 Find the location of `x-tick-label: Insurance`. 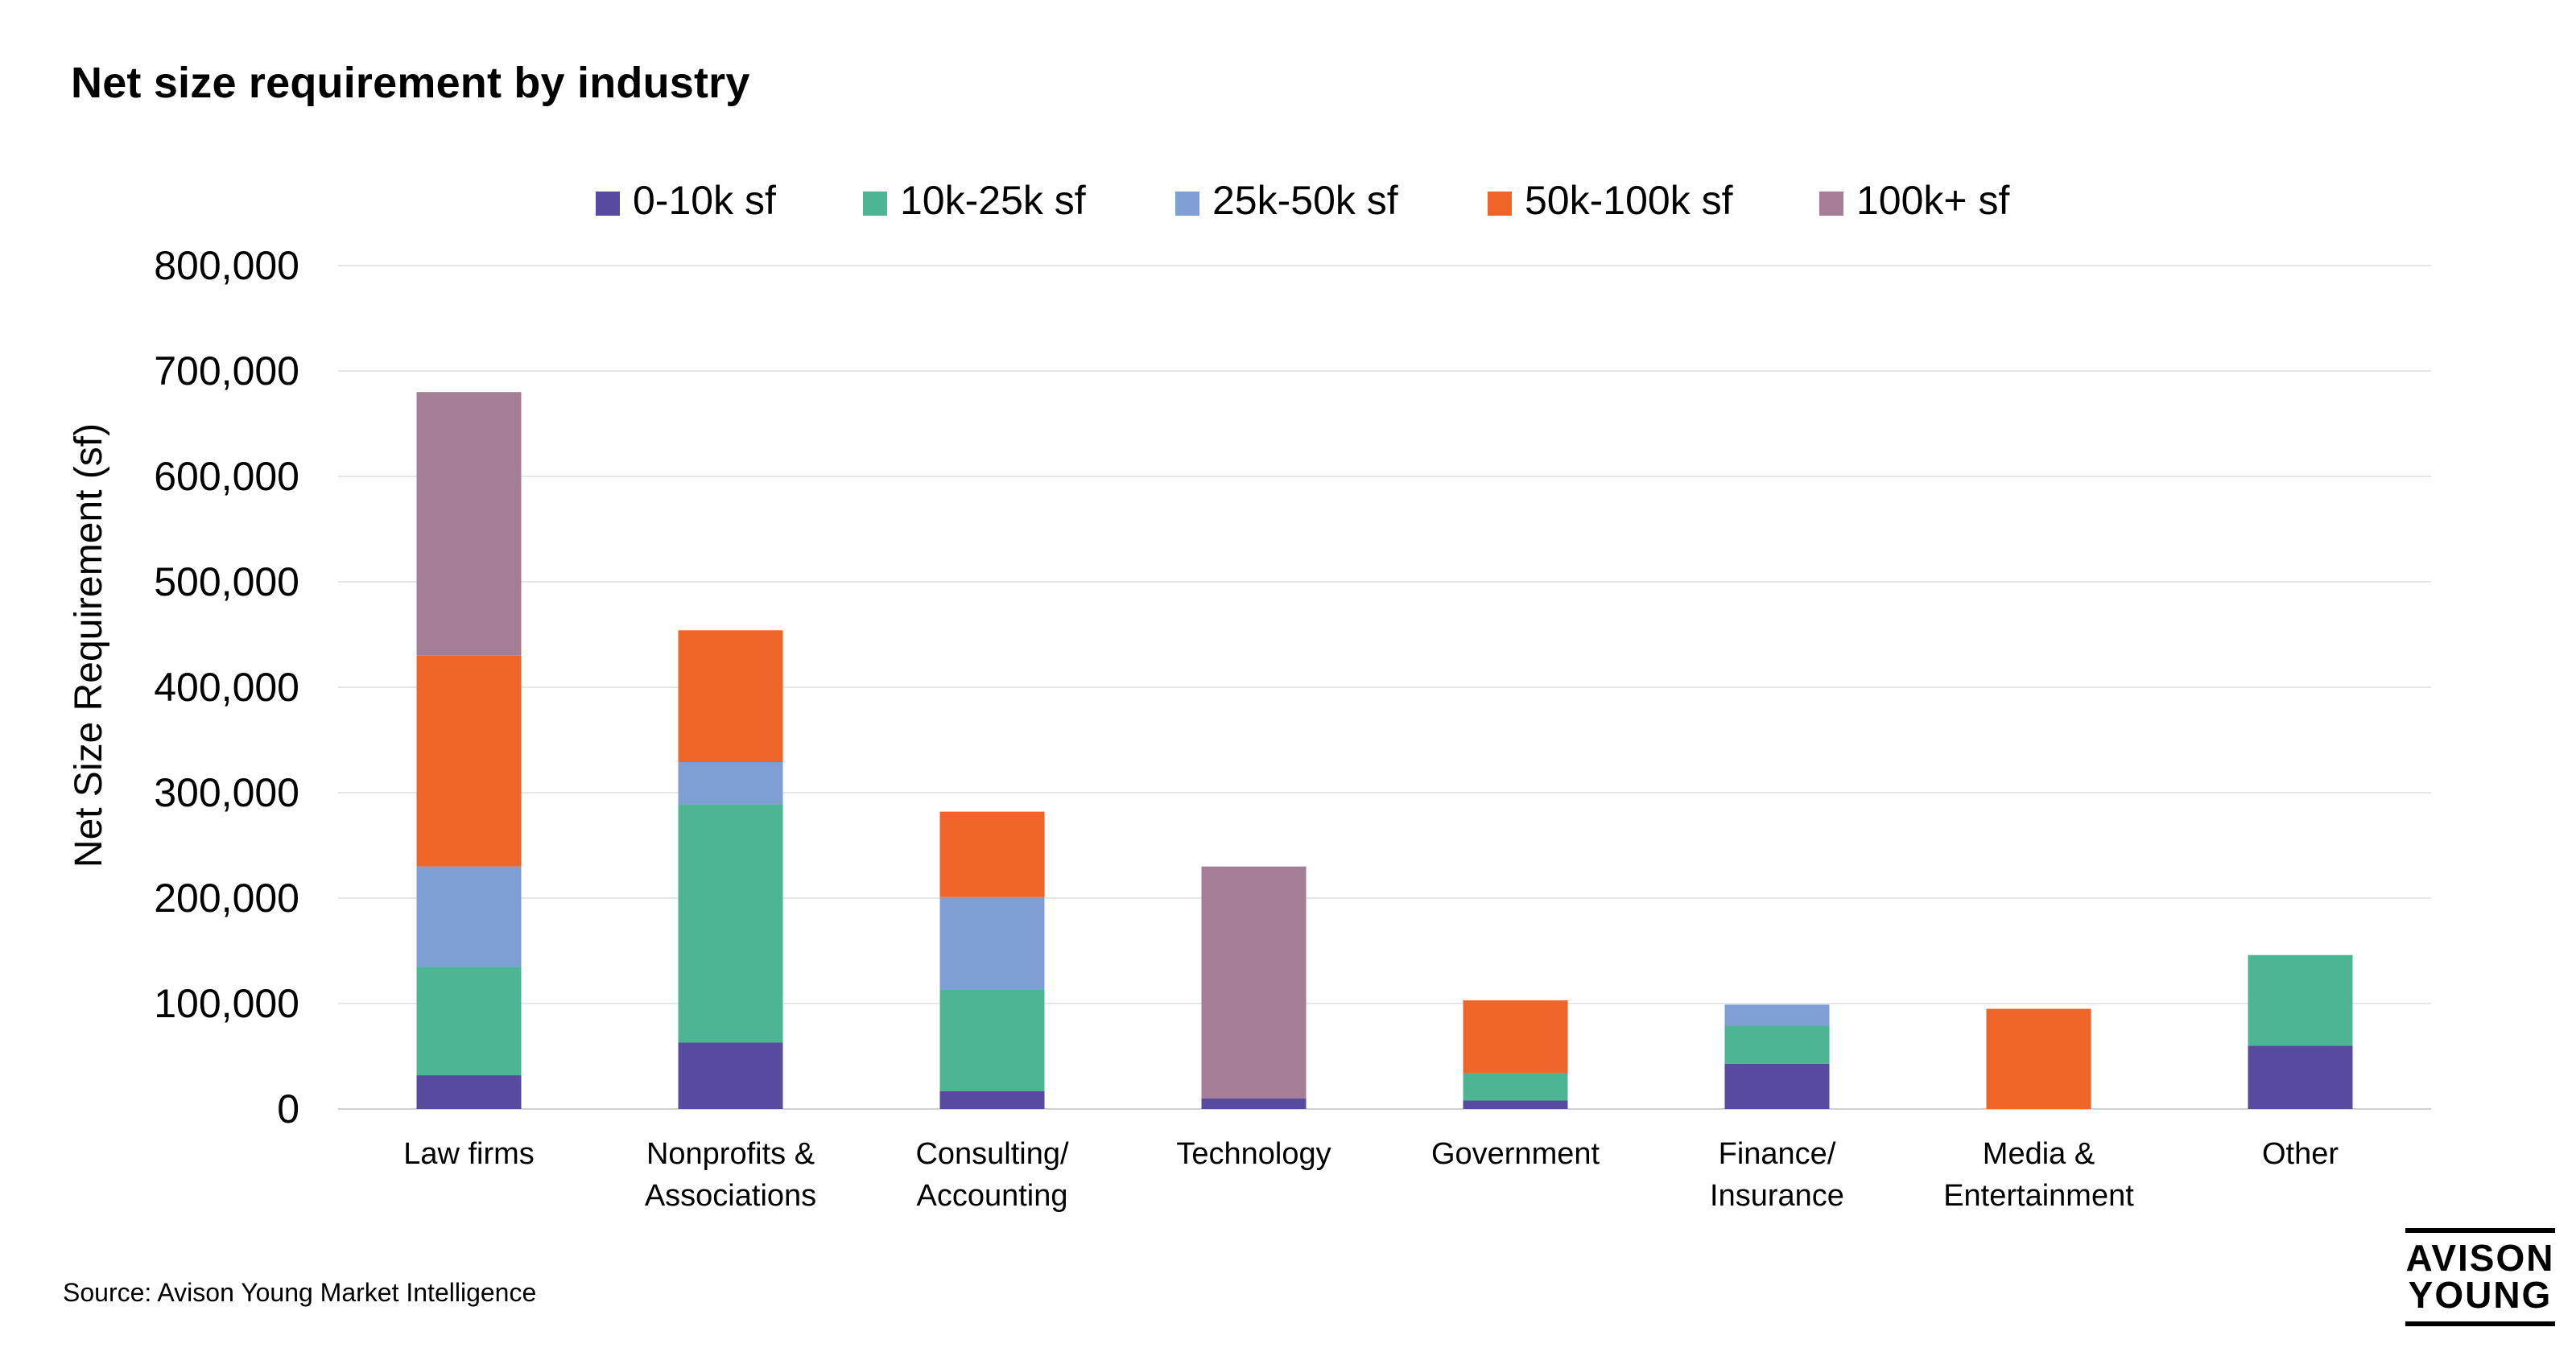

x-tick-label: Insurance is located at coordinates (1777, 1196).